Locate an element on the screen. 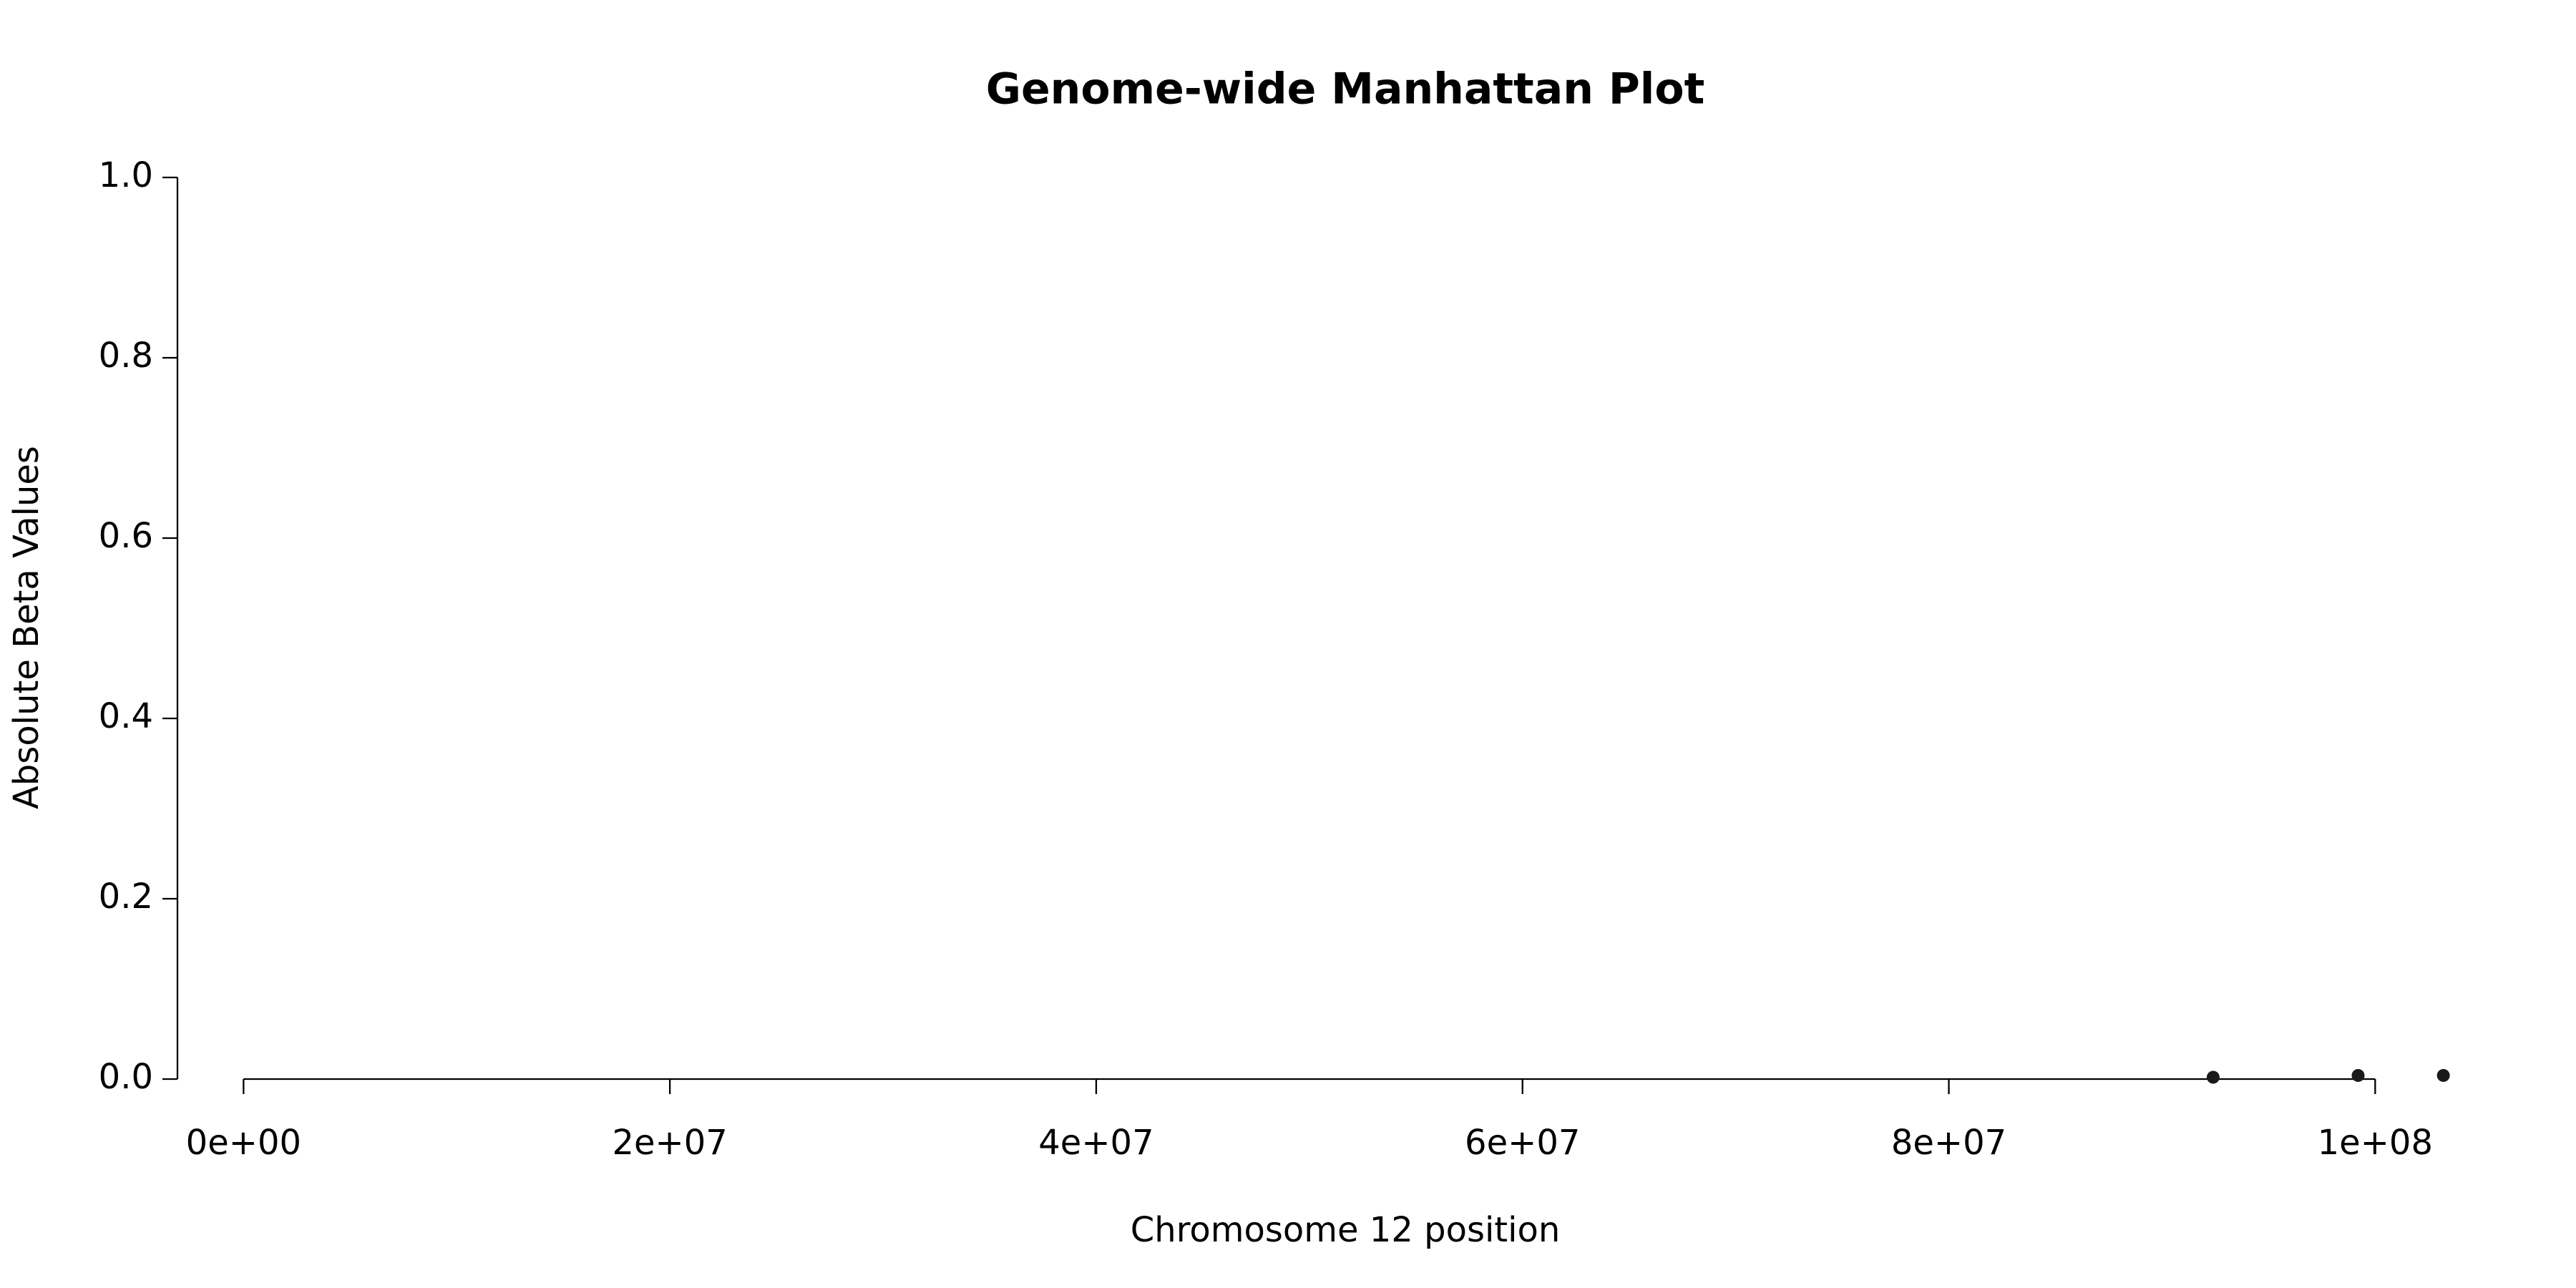 The width and height of the screenshot is (2576, 1288). y-tick-label: 0.6 is located at coordinates (126, 536).